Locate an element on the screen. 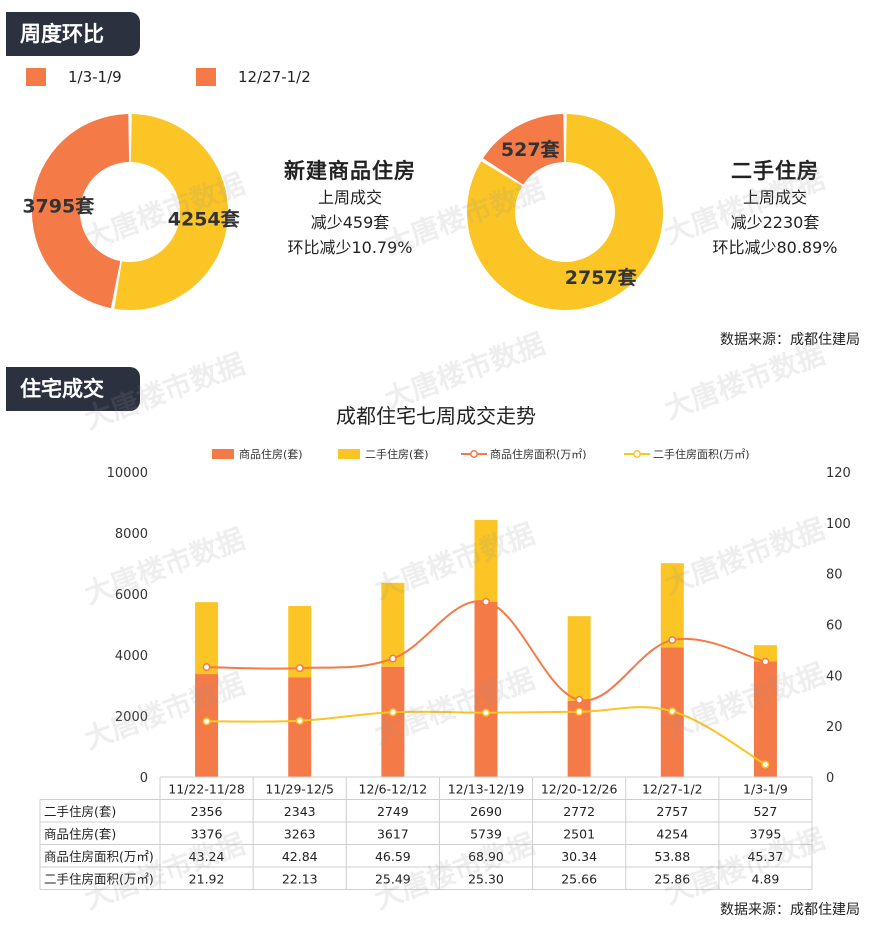 The height and width of the screenshot is (926, 872). table-cell: 3795 is located at coordinates (766, 834).